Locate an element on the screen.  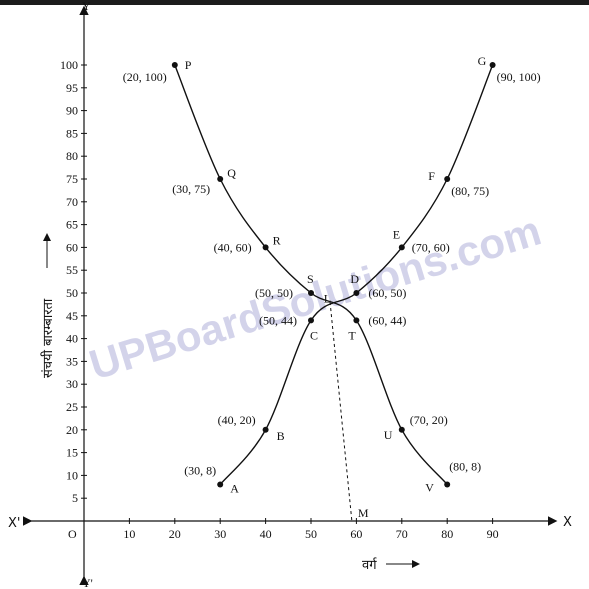
point-D is located at coordinates (356, 293).